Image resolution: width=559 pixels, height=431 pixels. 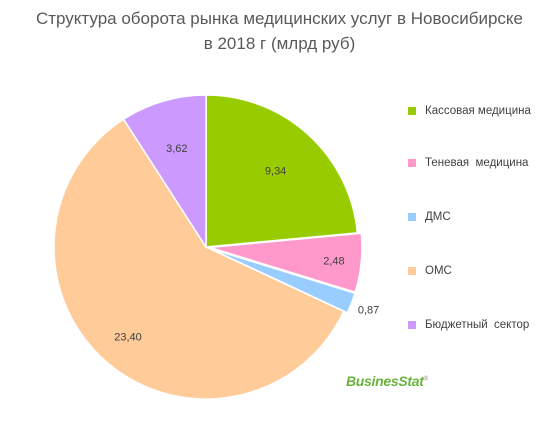 I want to click on legend-item-3: ДМС, so click(x=429, y=217).